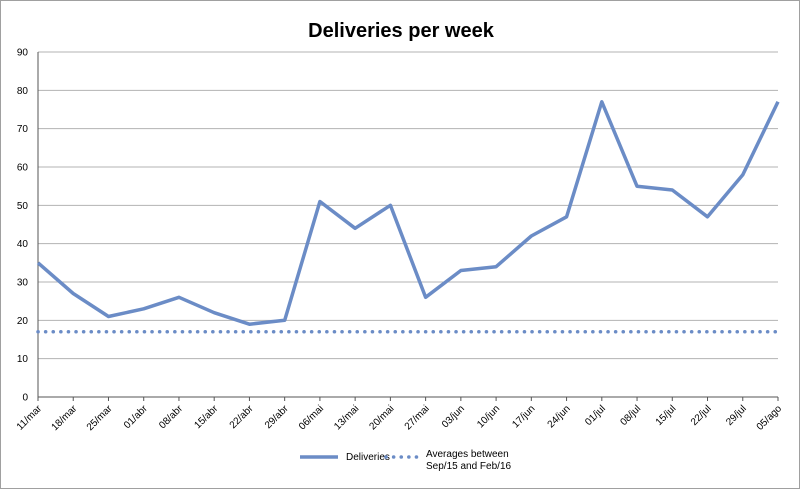 The image size is (800, 493). I want to click on x-tick-label: 15/abr, so click(206, 417).